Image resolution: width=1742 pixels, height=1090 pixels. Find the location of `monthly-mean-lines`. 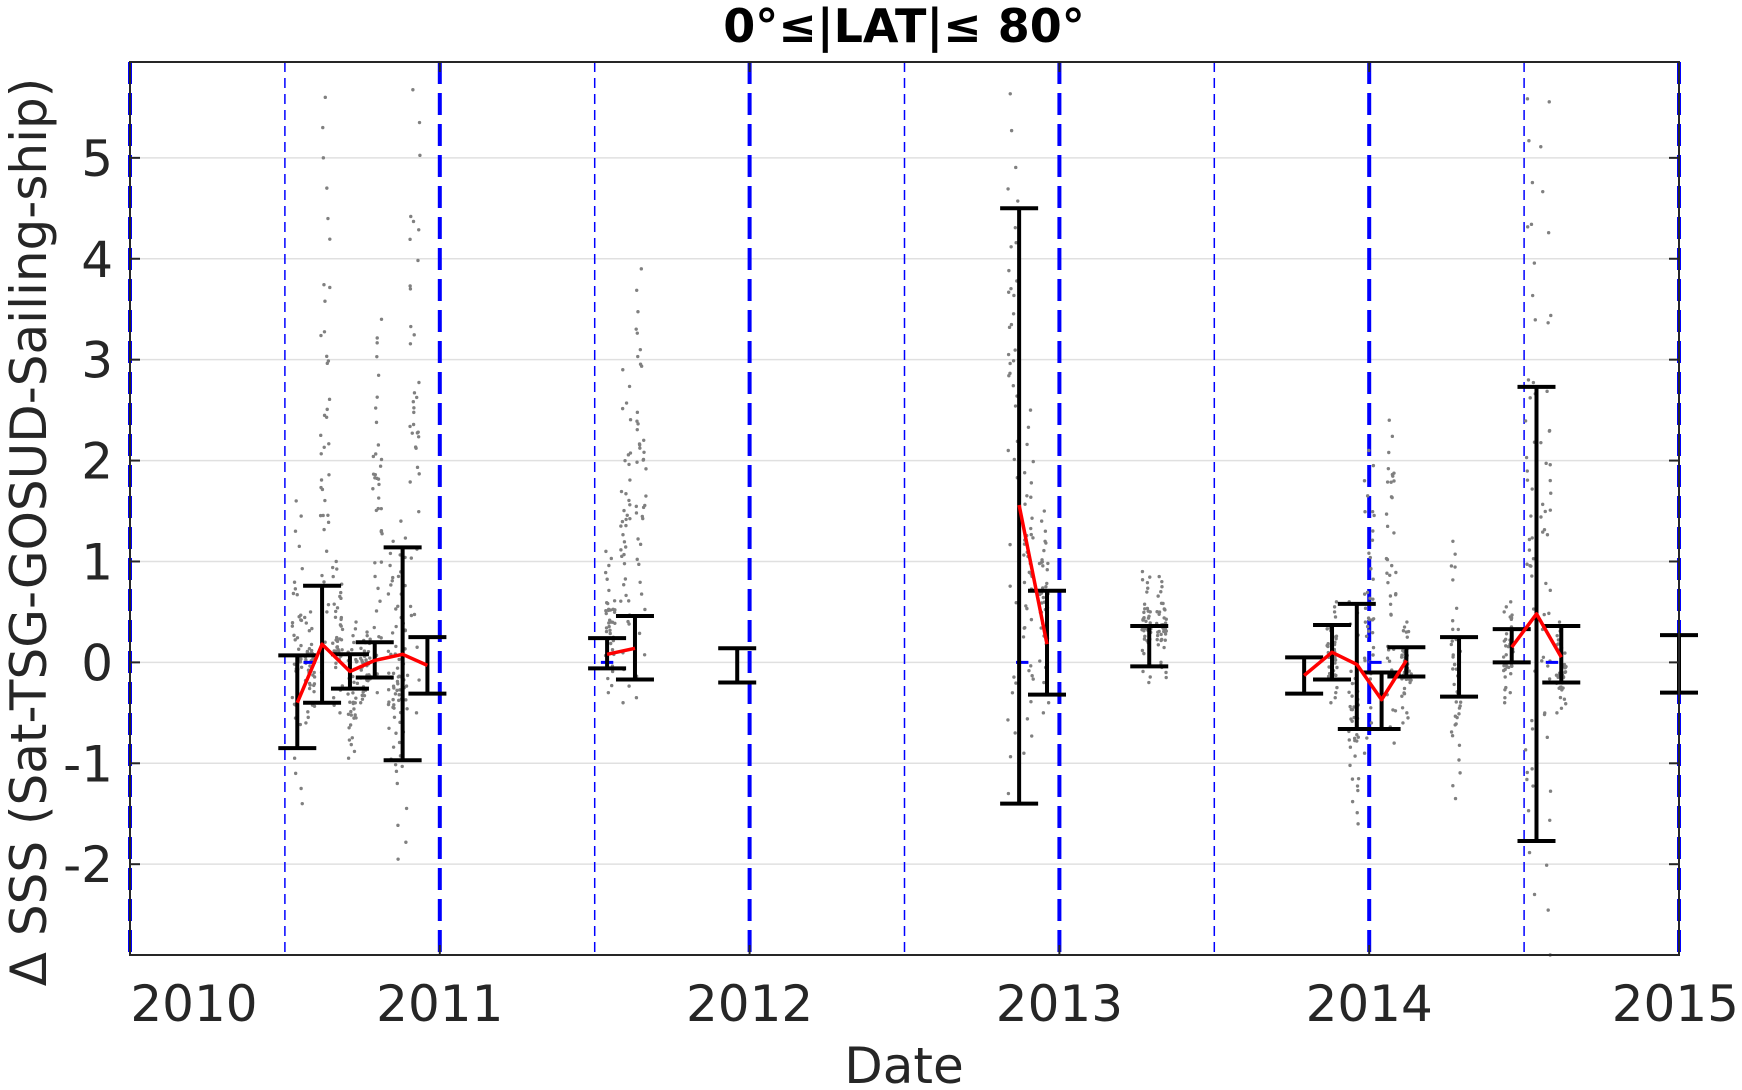

monthly-mean-lines is located at coordinates (929, 604).